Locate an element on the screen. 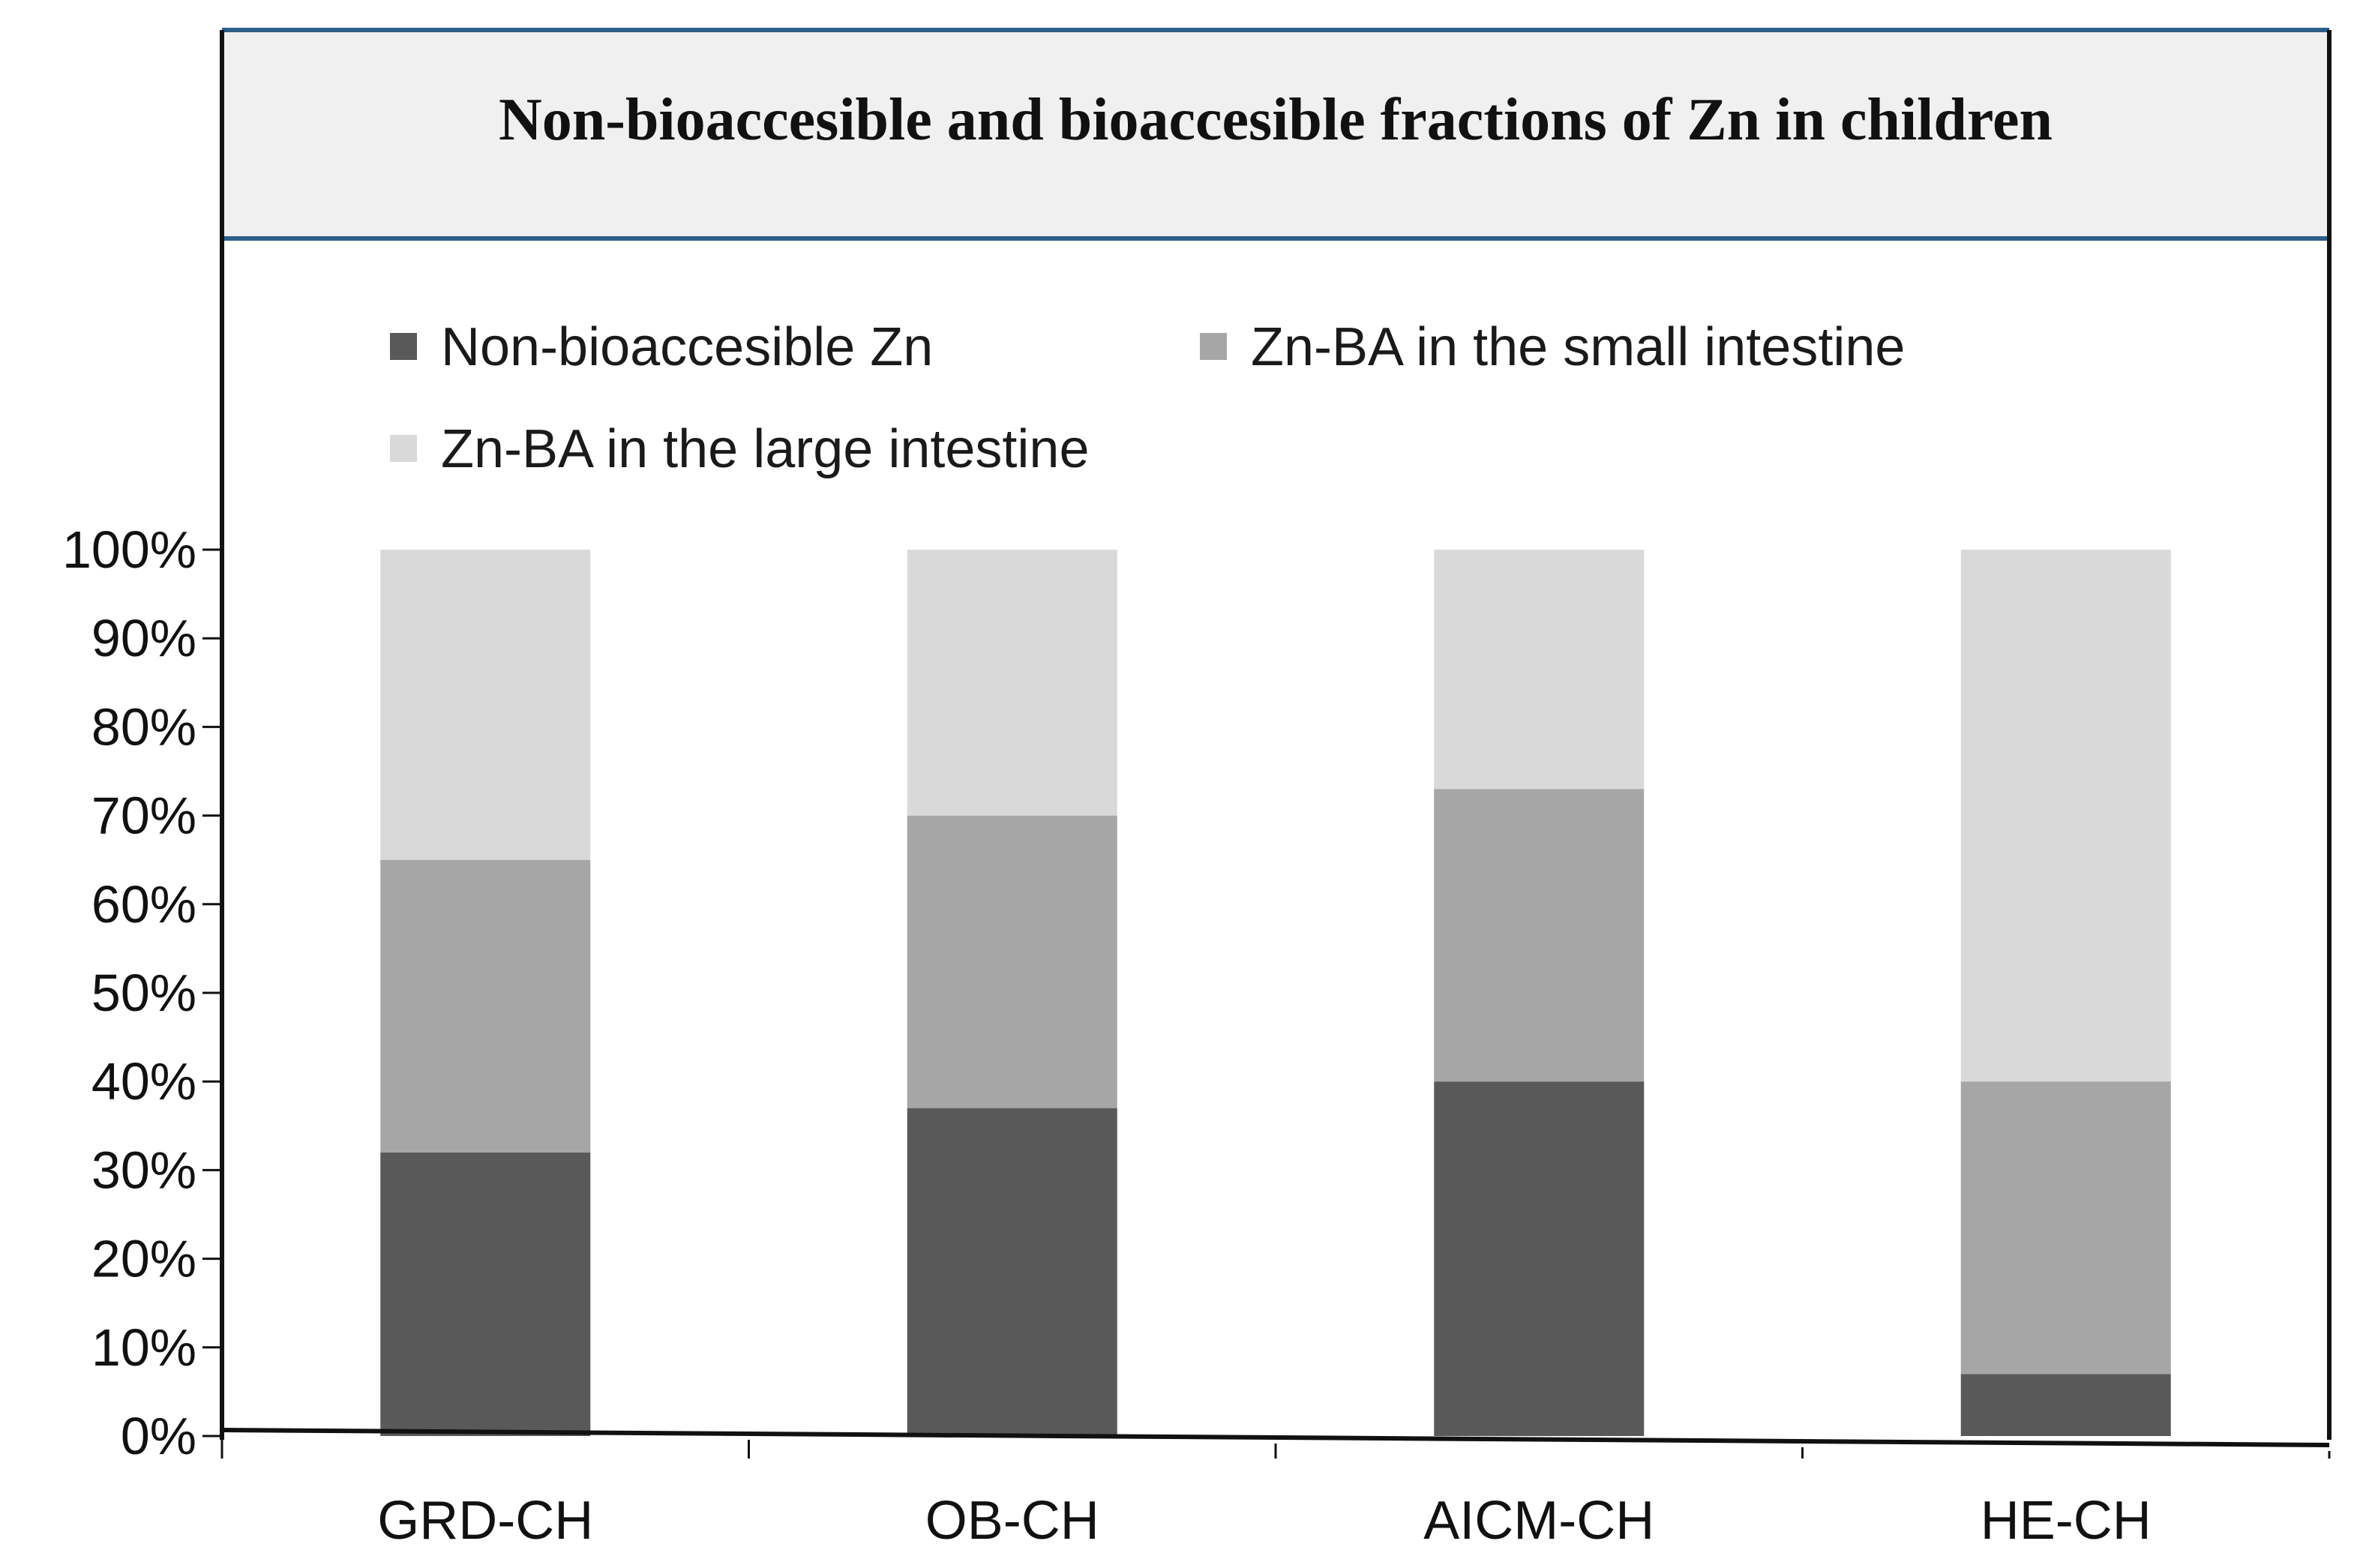 The image size is (2360, 1568). title-band is located at coordinates (1275, 134).